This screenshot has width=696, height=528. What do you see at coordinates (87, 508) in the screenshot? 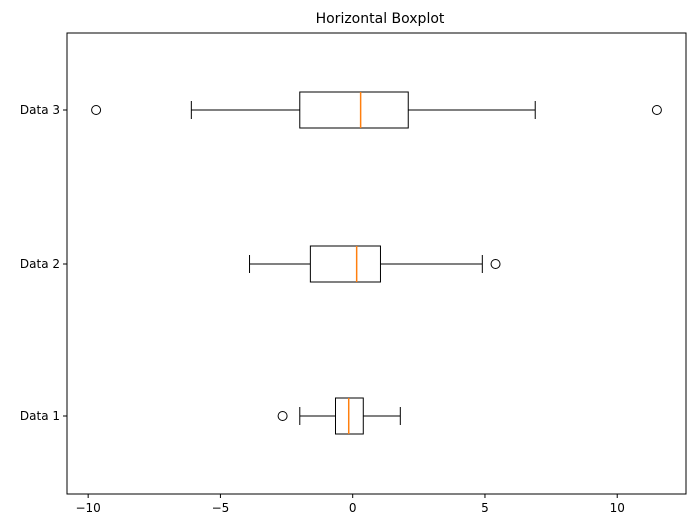
I see `xtick-label-1: −10` at bounding box center [87, 508].